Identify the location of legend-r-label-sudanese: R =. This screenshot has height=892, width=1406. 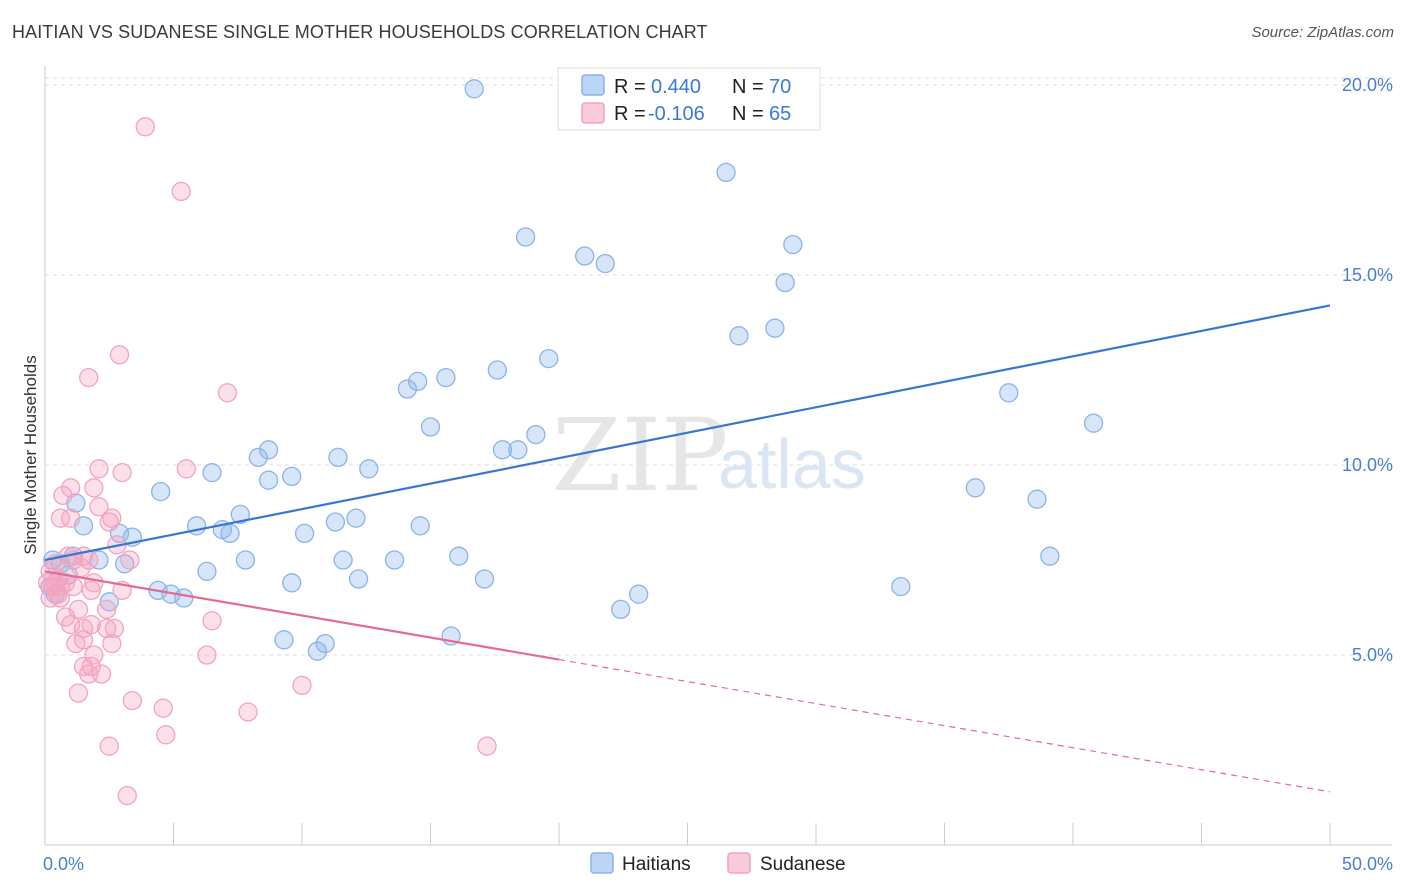
(630, 114).